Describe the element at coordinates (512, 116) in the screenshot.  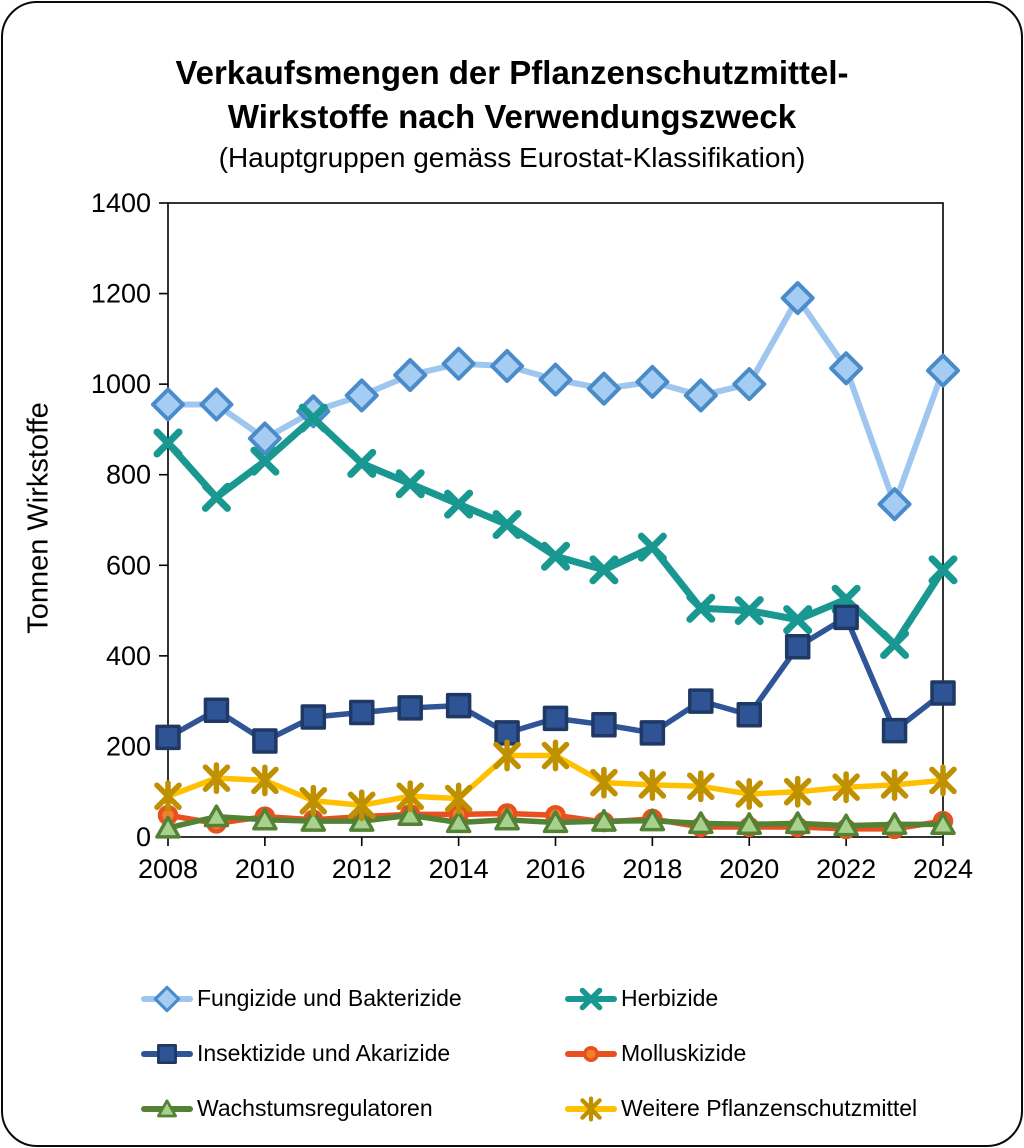
I see `chart-title-line2: Wirkstoffe nach Verwendungszweck` at that location.